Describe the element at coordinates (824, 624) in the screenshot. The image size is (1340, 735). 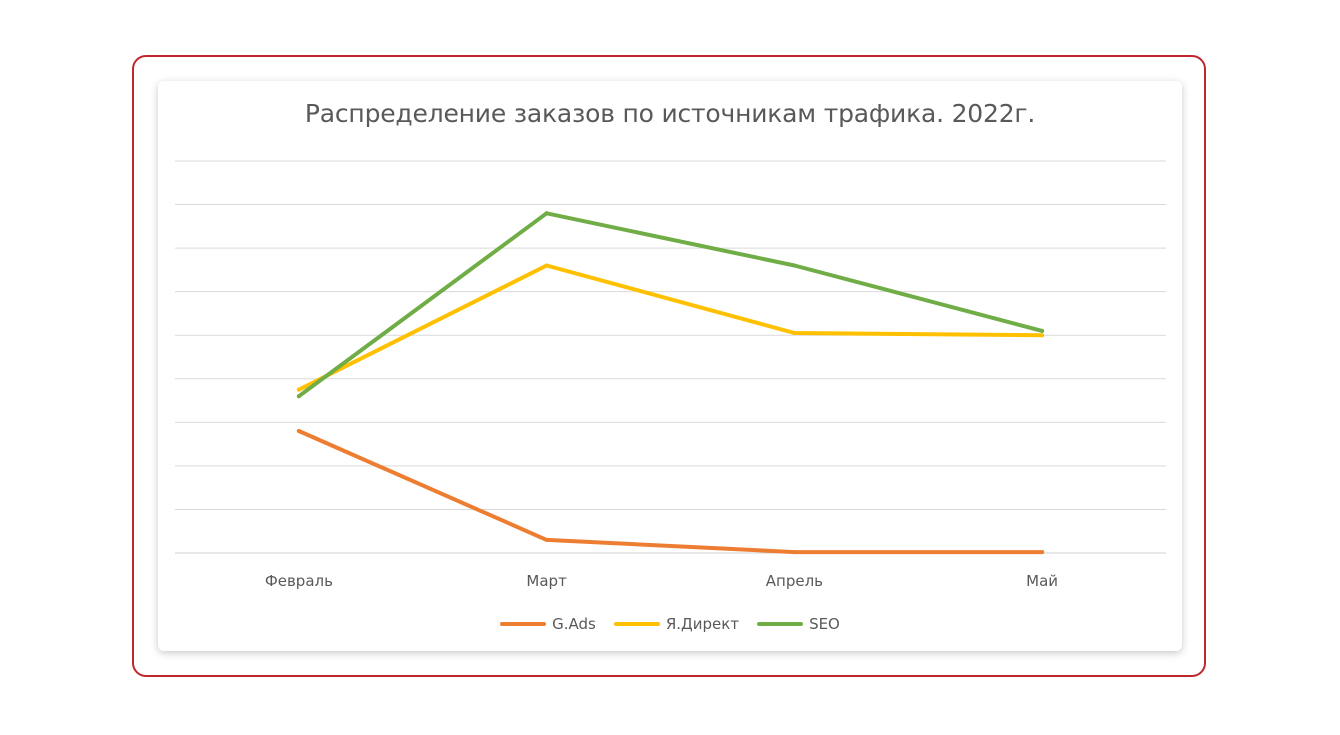
I see `legend-label: SEO` at that location.